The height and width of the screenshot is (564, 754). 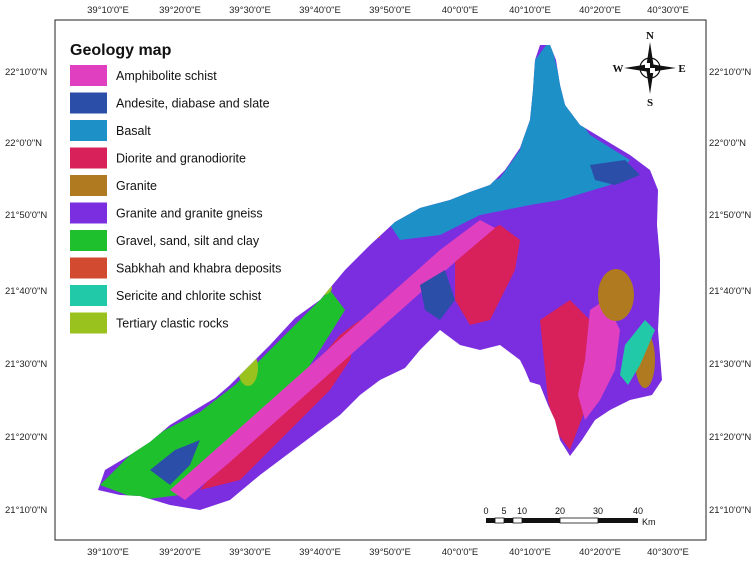 What do you see at coordinates (166, 76) in the screenshot?
I see `legend-label: Amphibolite schist` at bounding box center [166, 76].